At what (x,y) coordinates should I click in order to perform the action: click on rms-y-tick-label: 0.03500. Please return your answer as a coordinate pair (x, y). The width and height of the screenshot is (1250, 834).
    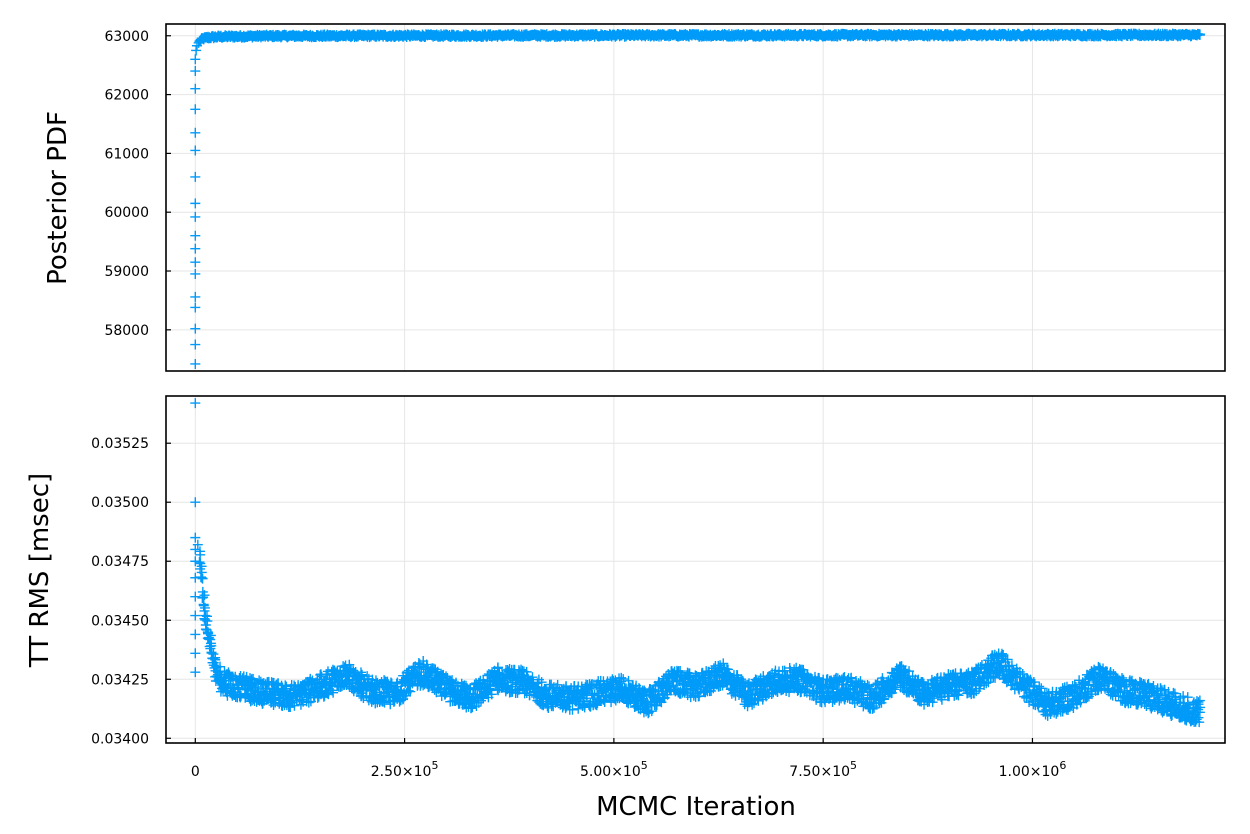
    Looking at the image, I should click on (120, 503).